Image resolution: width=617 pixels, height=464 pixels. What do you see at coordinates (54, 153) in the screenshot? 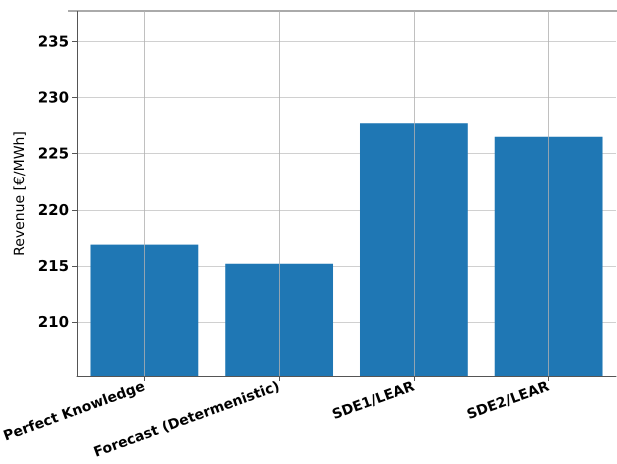
I see `y-tick-label: 225` at bounding box center [54, 153].